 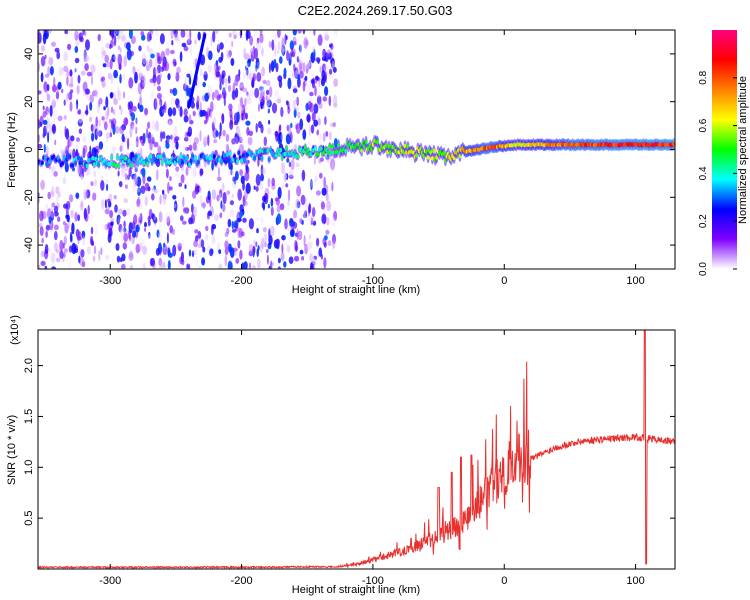 What do you see at coordinates (717, 173) in the screenshot?
I see `colorbar-ticks: 0.0 0.2 0.4 0.6 0.8` at bounding box center [717, 173].